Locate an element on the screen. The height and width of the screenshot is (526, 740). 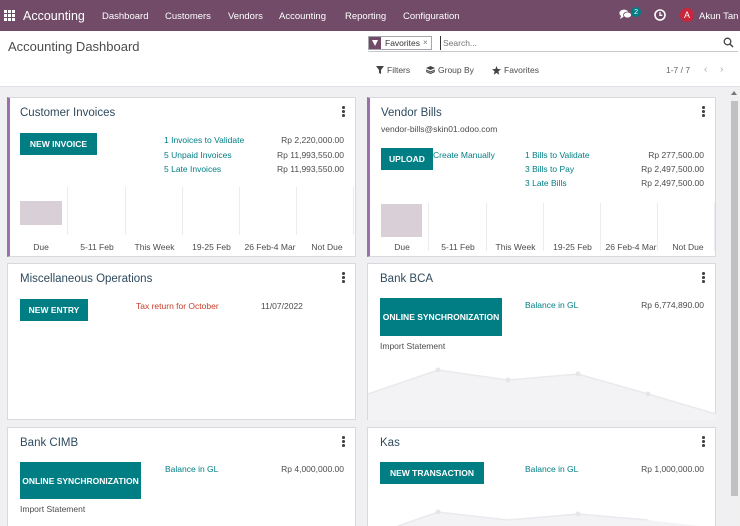
create-manually-link: Create Manually is located at coordinates (464, 155).